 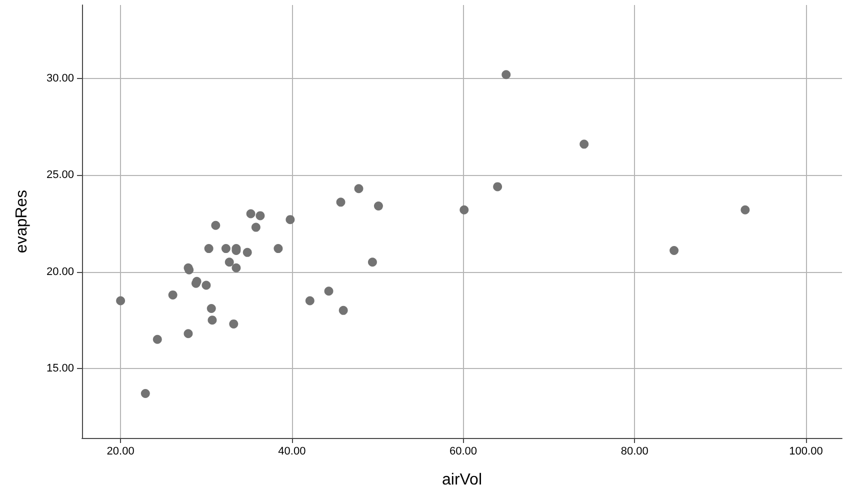 I want to click on y-tick-label: 25.00, so click(x=60, y=175).